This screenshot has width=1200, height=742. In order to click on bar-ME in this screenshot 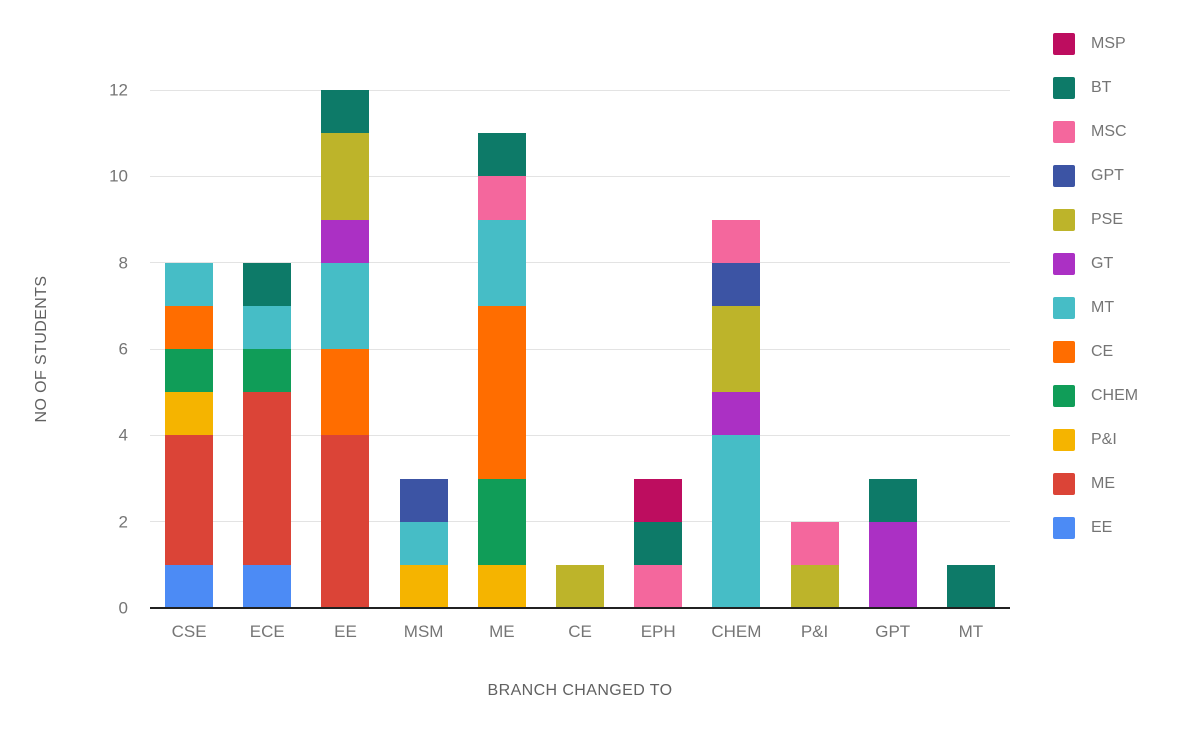, I will do `click(501, 370)`.